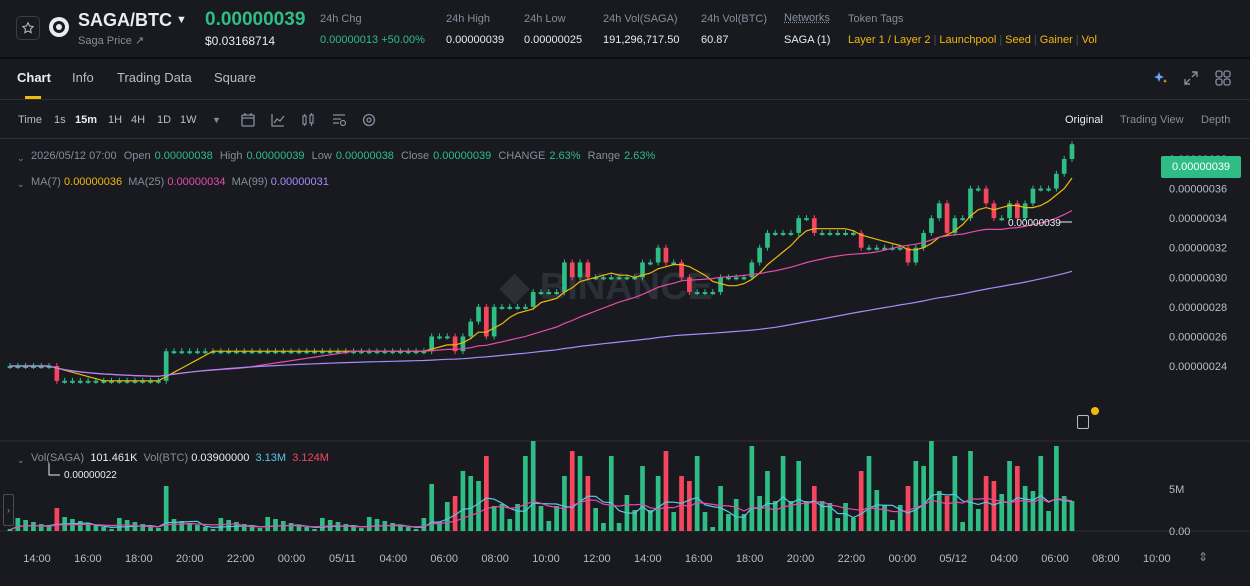 This screenshot has height=586, width=1250. I want to click on favorite-star-button, so click(28, 28).